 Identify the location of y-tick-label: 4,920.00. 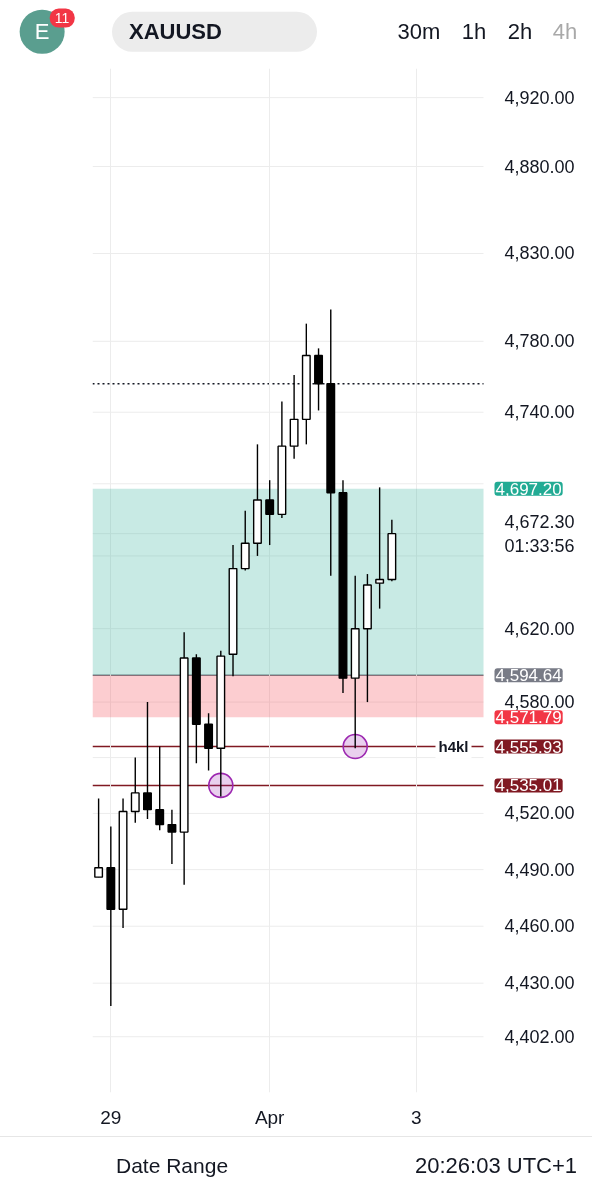
(539, 97).